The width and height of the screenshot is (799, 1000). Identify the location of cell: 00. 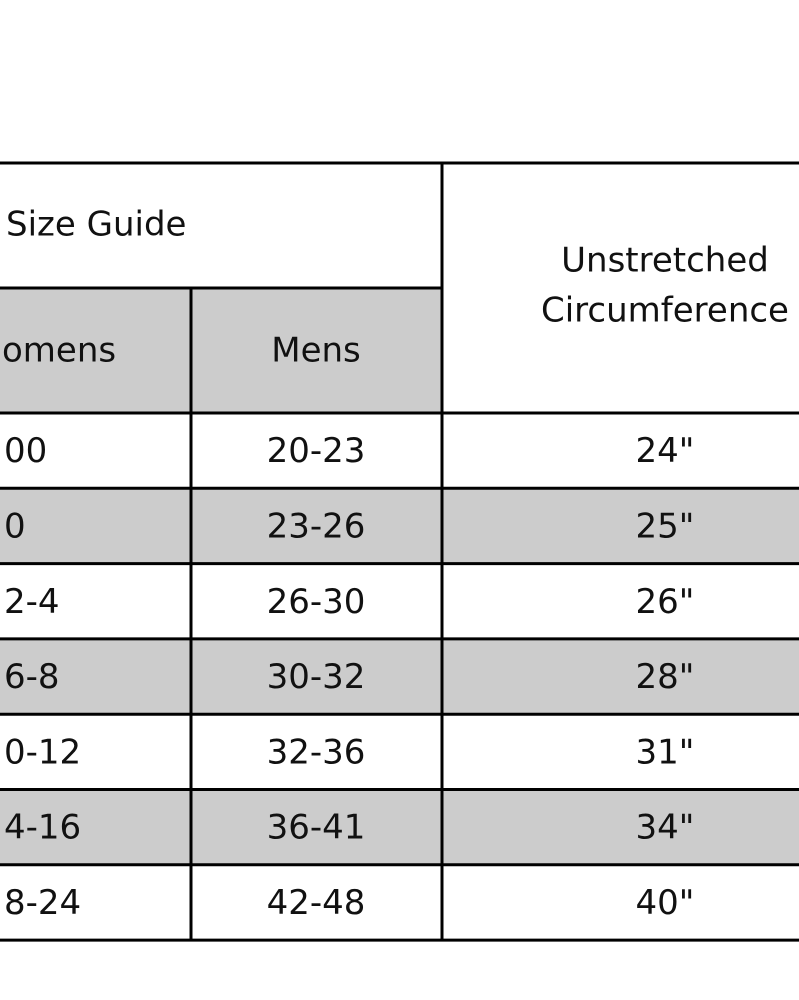
(25, 451).